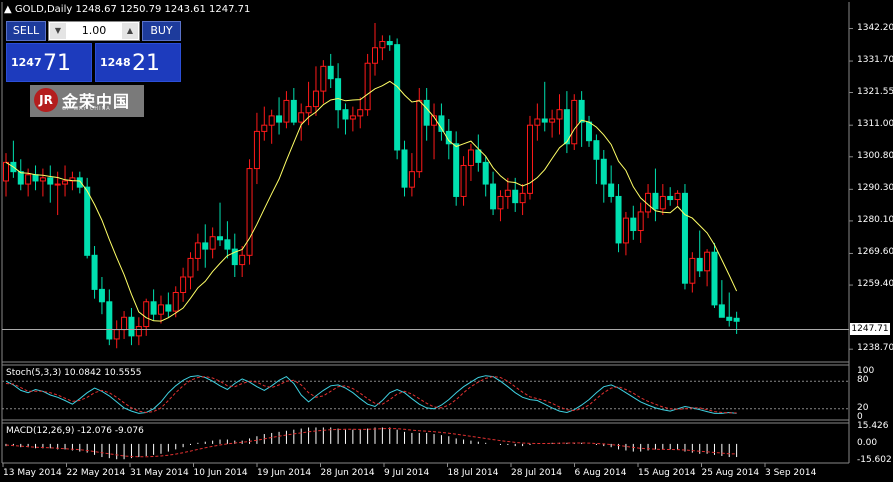  What do you see at coordinates (730, 473) in the screenshot?
I see `date-tick-label: 25 Aug 2014` at bounding box center [730, 473].